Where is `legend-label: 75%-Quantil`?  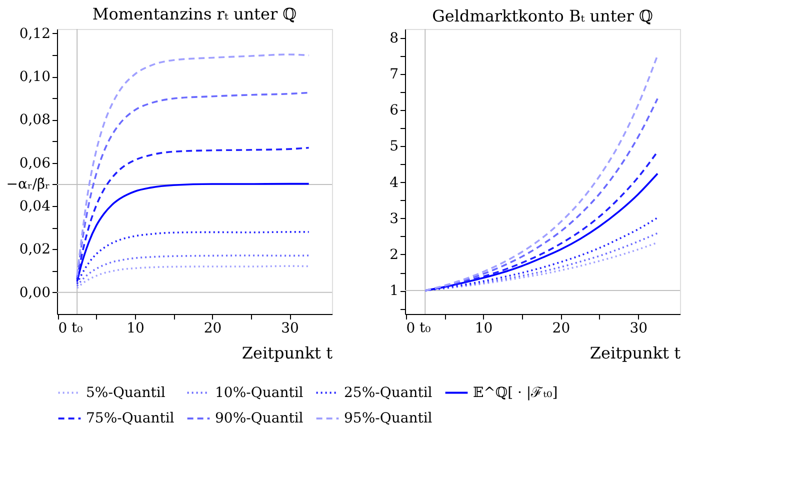 legend-label: 75%-Quantil is located at coordinates (130, 418).